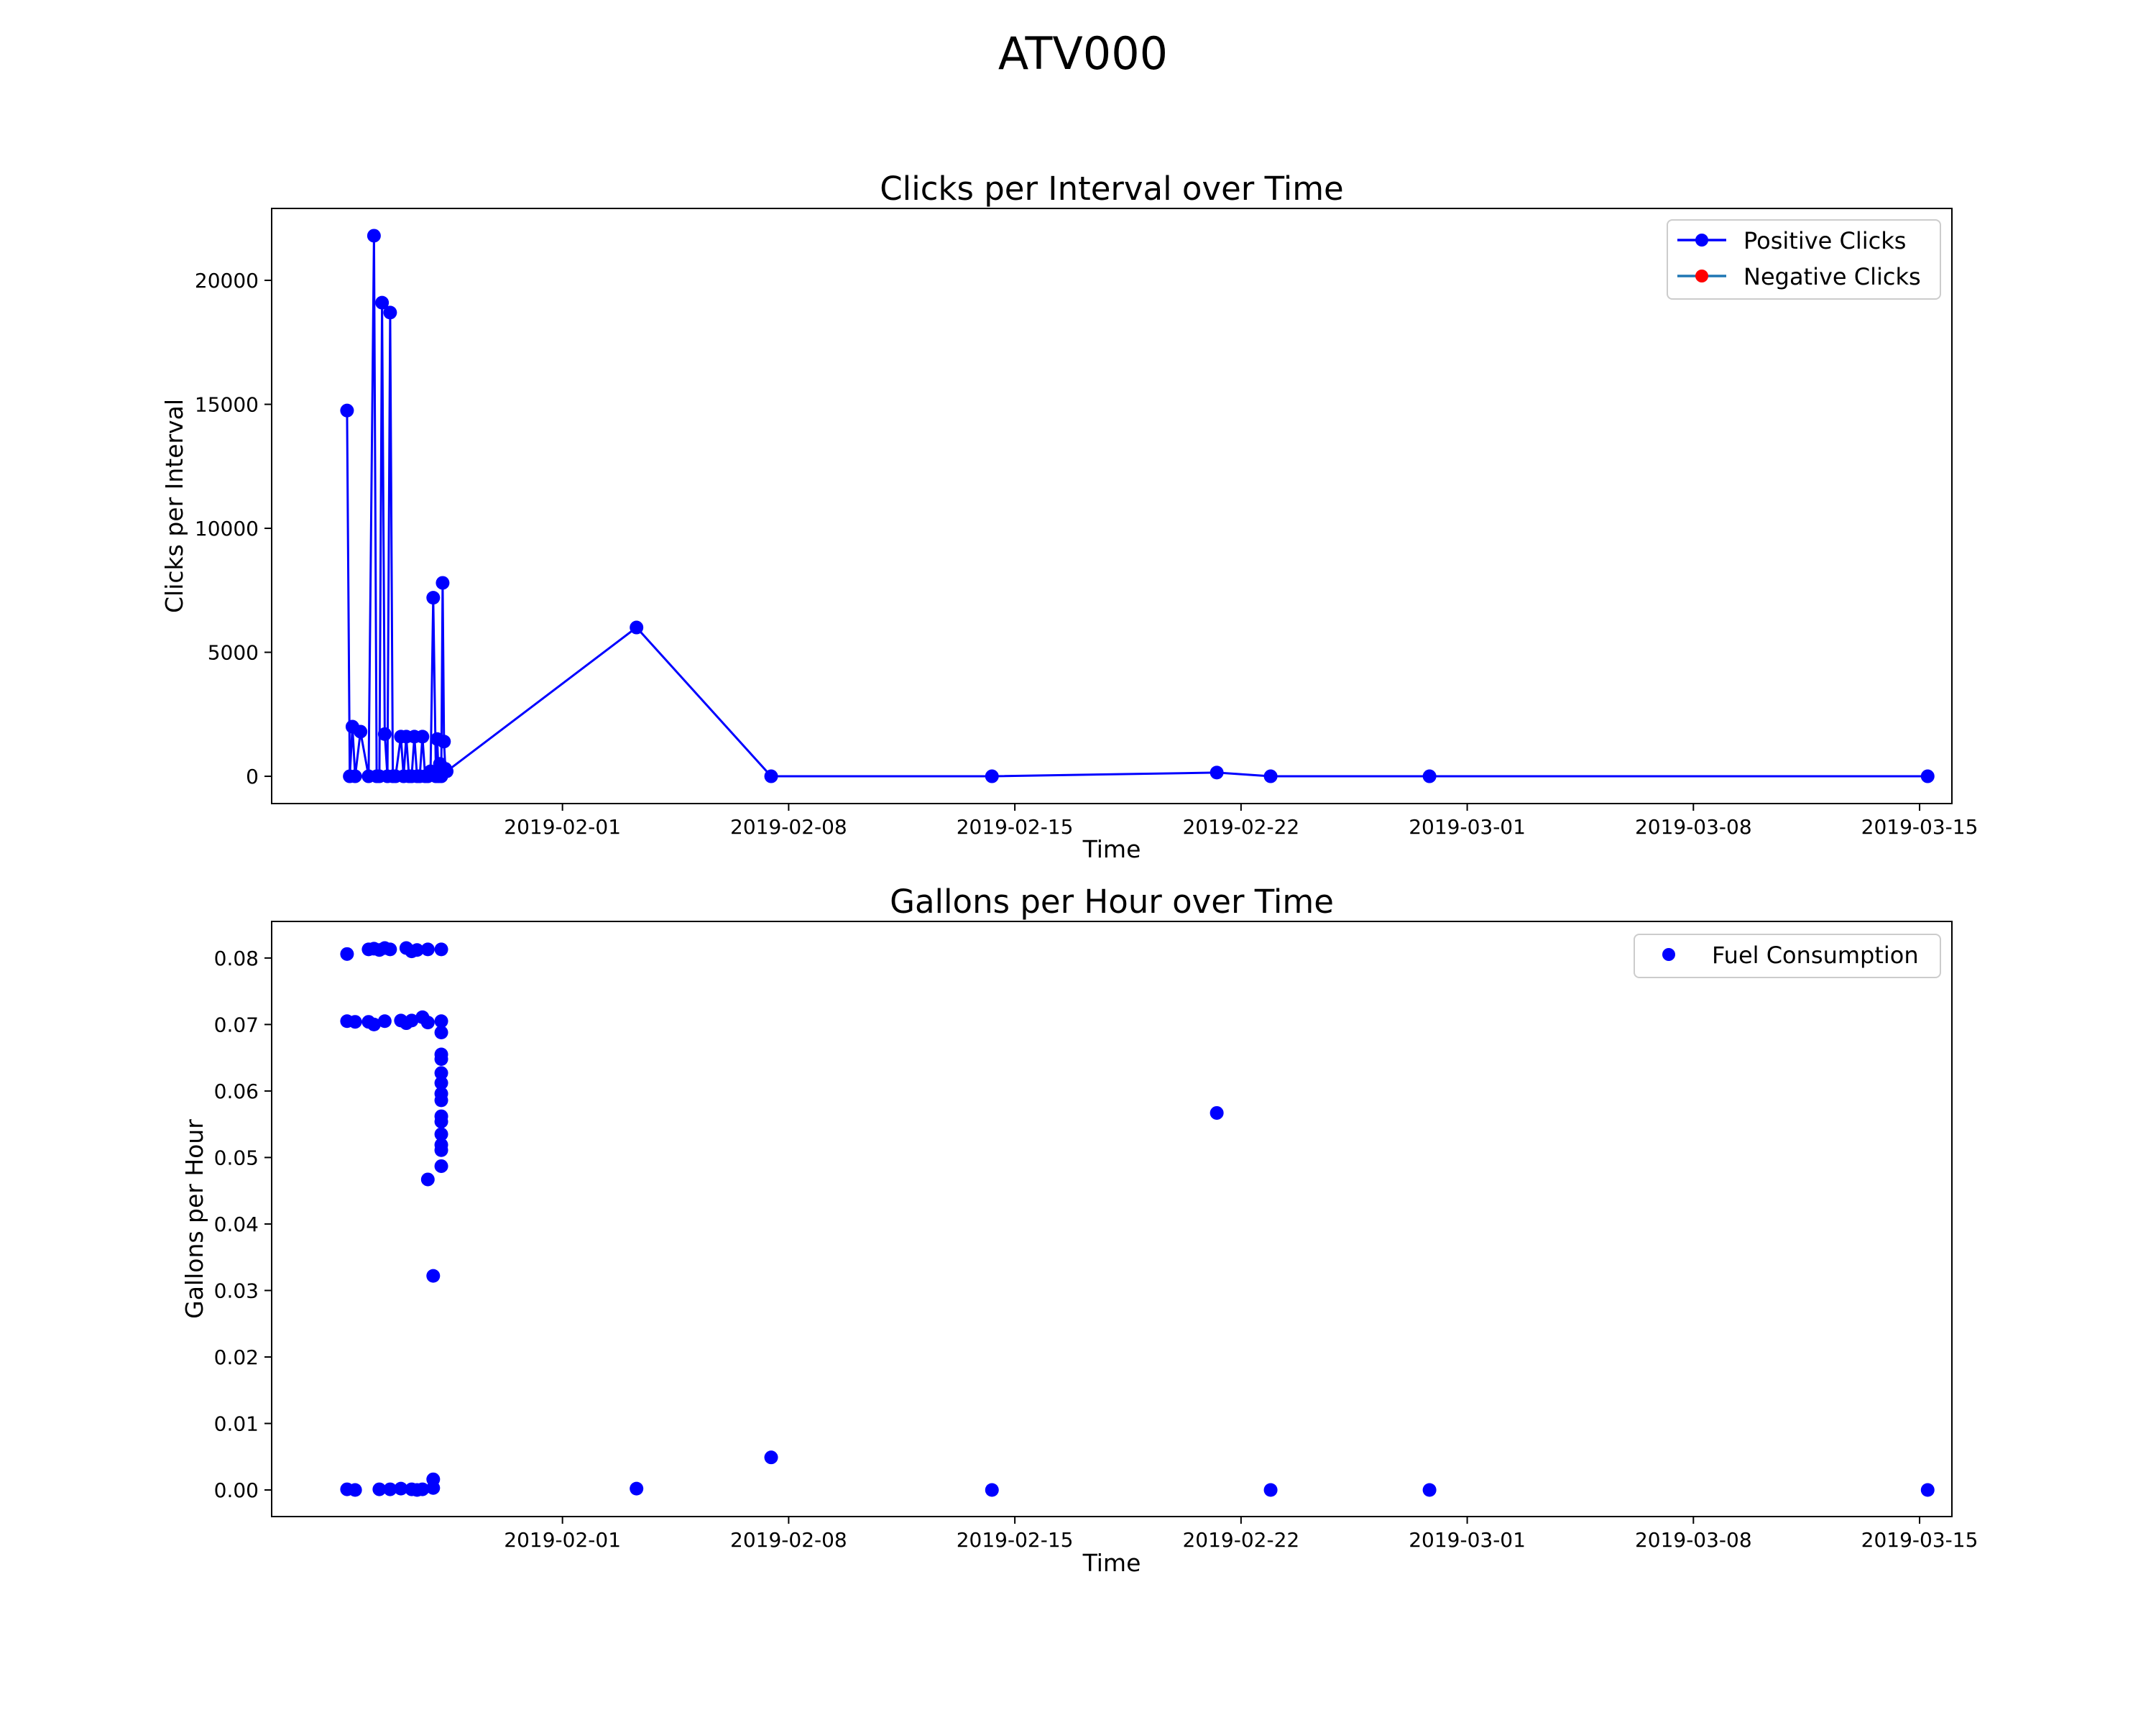  Describe the element at coordinates (1693, 1540) in the screenshot. I see `fuel-xtick-label: 2019-03-08` at that location.